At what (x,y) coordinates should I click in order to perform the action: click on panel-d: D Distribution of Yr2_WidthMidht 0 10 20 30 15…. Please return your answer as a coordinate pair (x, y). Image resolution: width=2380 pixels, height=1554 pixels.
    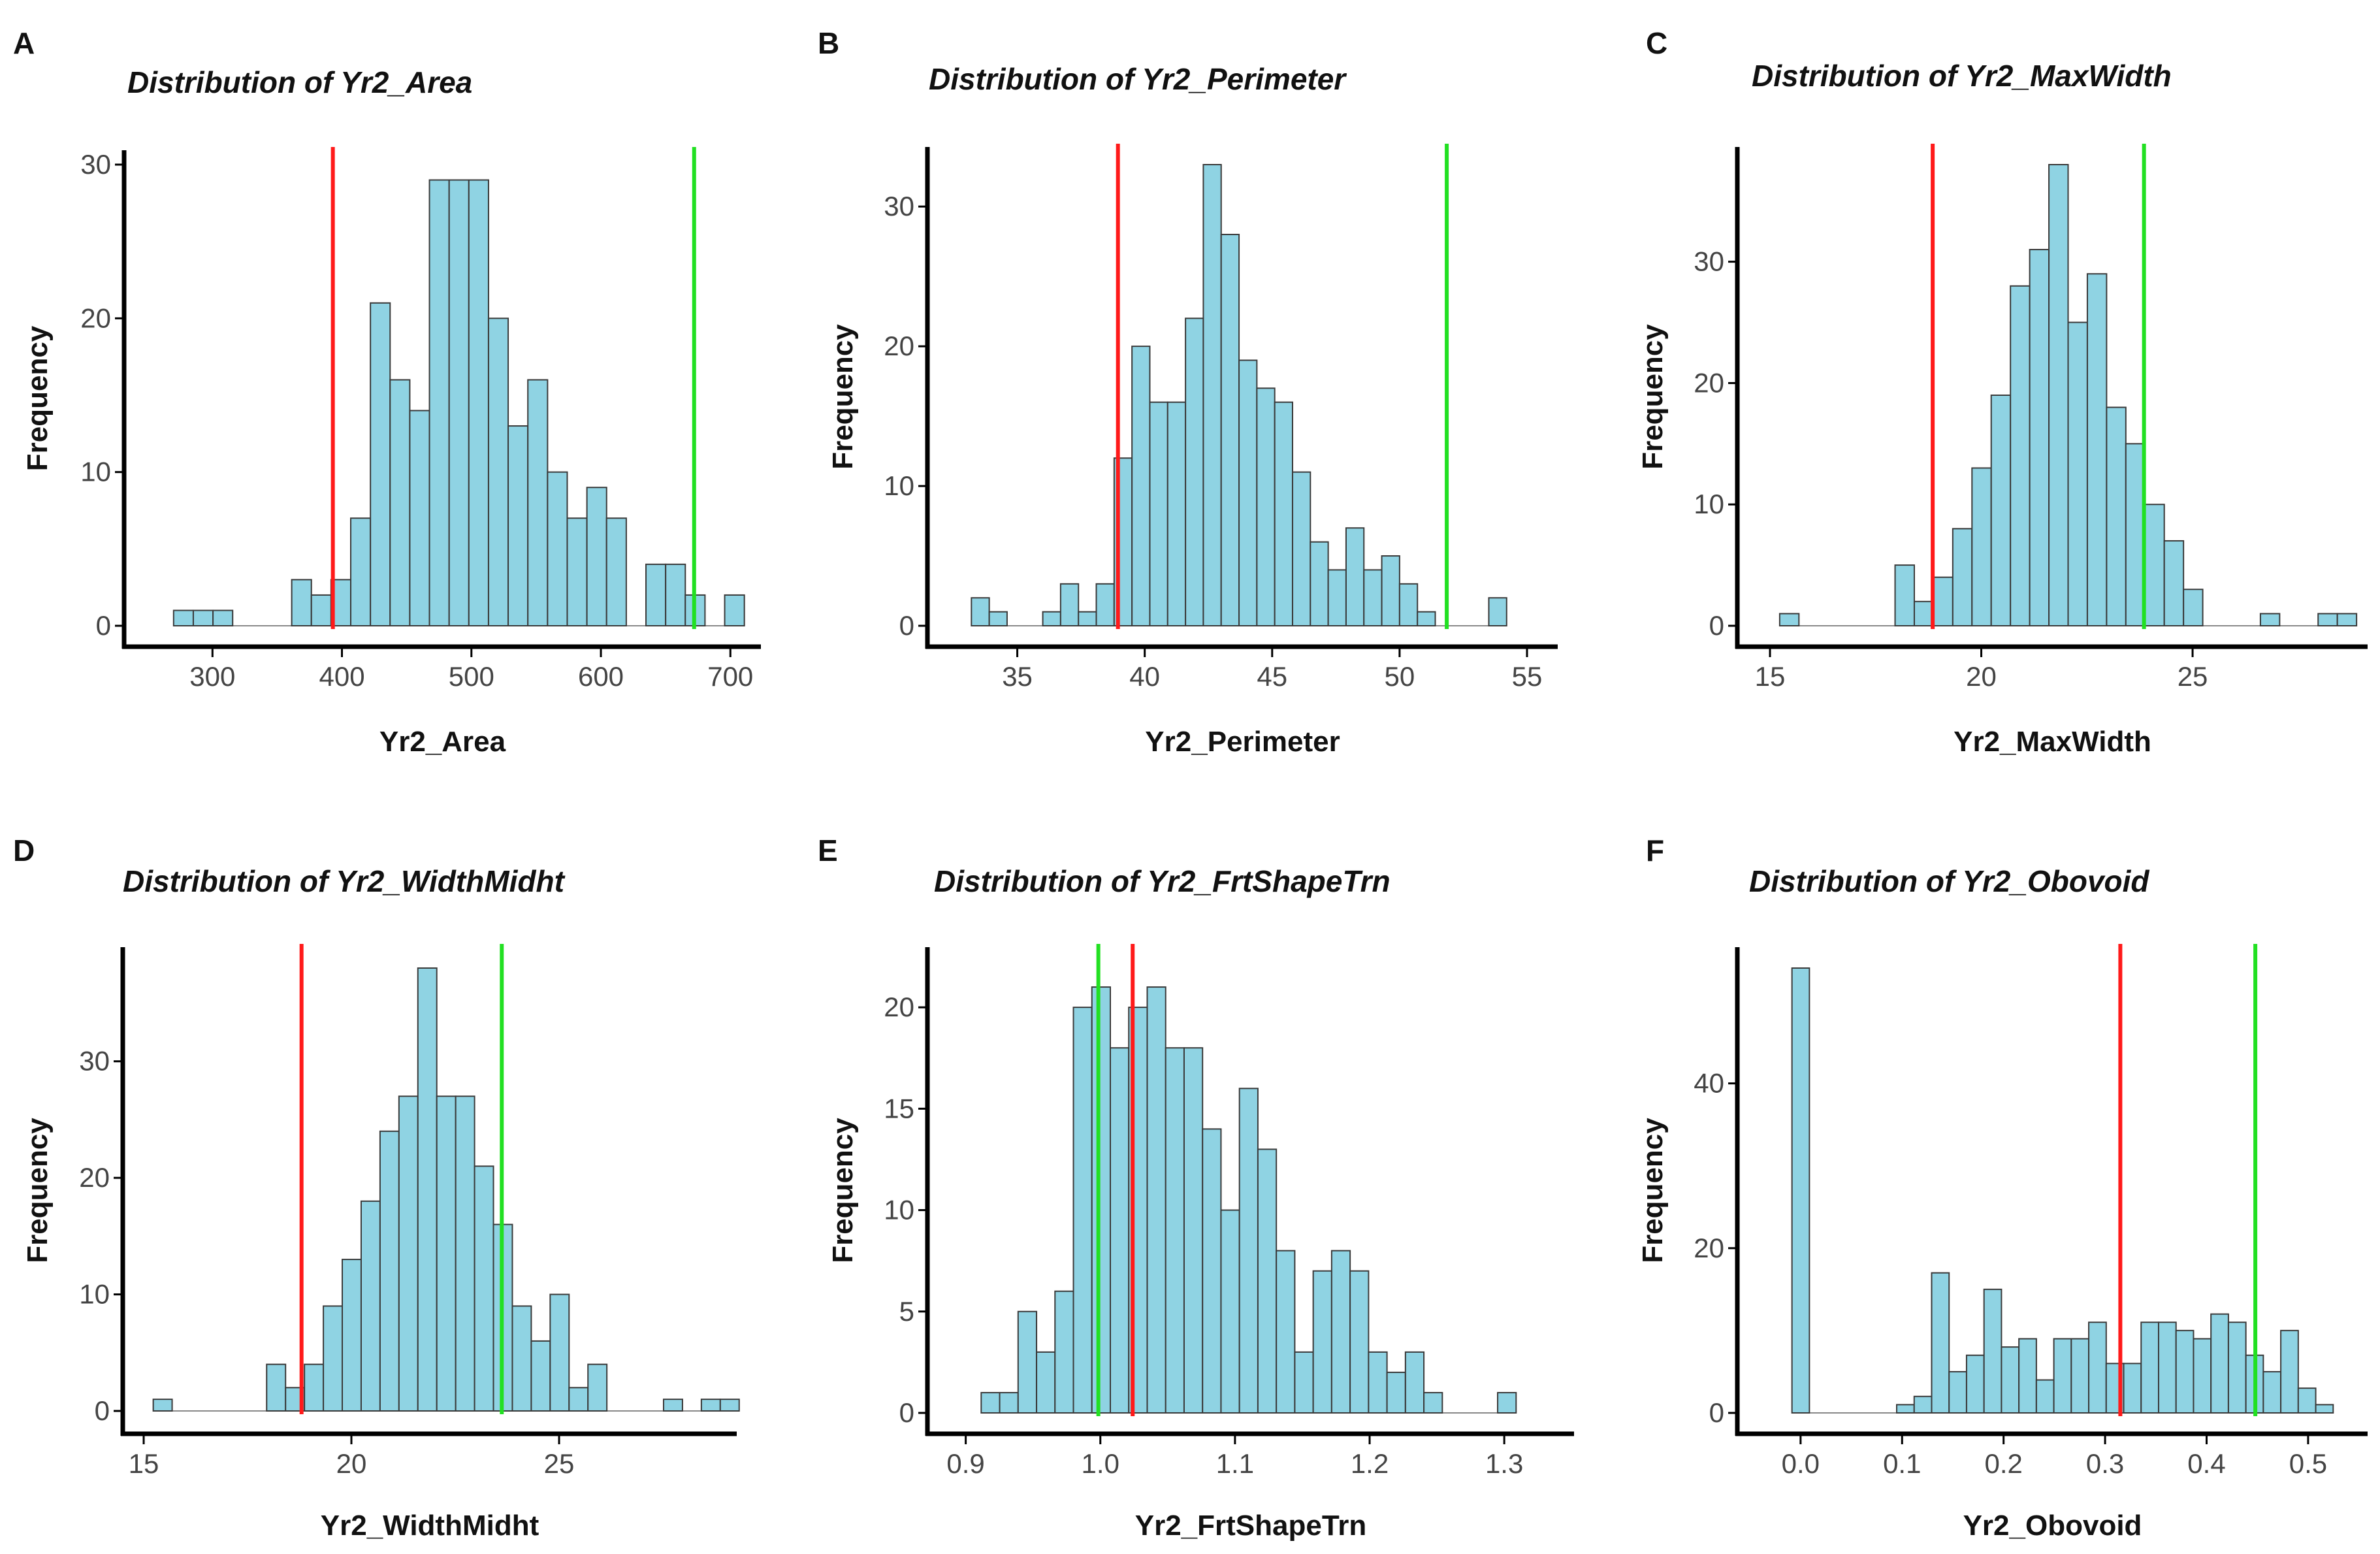
    Looking at the image, I should click on (376, 1188).